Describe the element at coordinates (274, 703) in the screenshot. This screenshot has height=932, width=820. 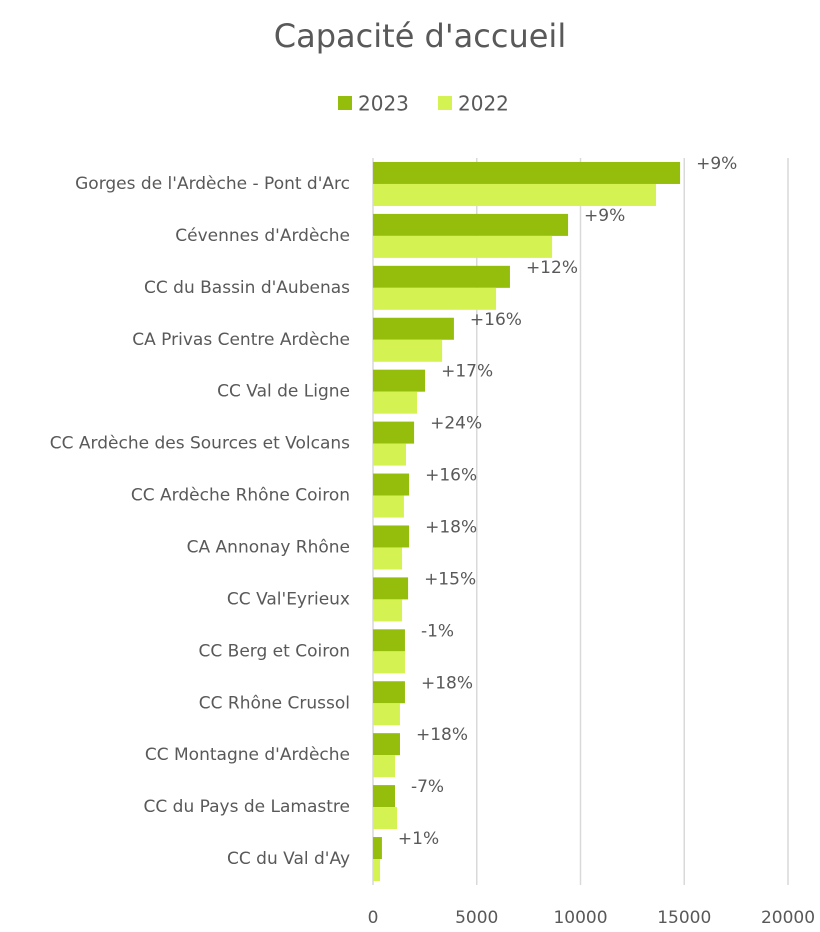
I see `y-tick-label: CC Rhône Crussol` at that location.